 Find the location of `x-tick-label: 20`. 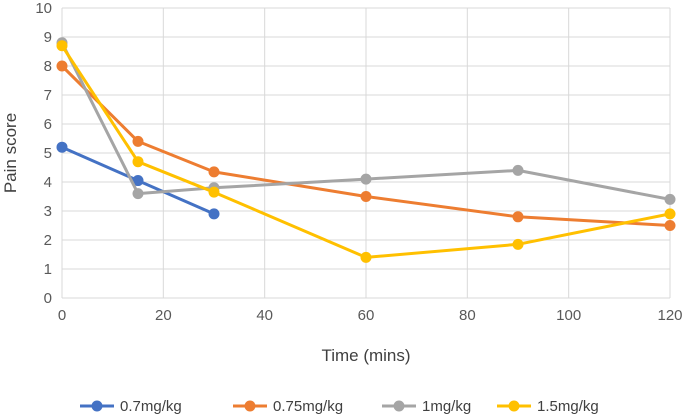

x-tick-label: 20 is located at coordinates (163, 315).